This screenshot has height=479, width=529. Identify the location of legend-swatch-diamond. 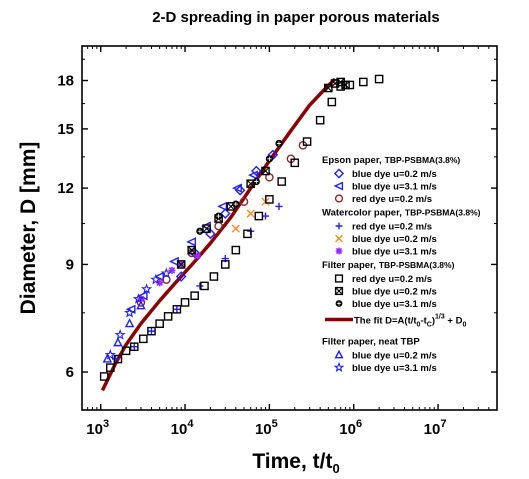
(339, 173).